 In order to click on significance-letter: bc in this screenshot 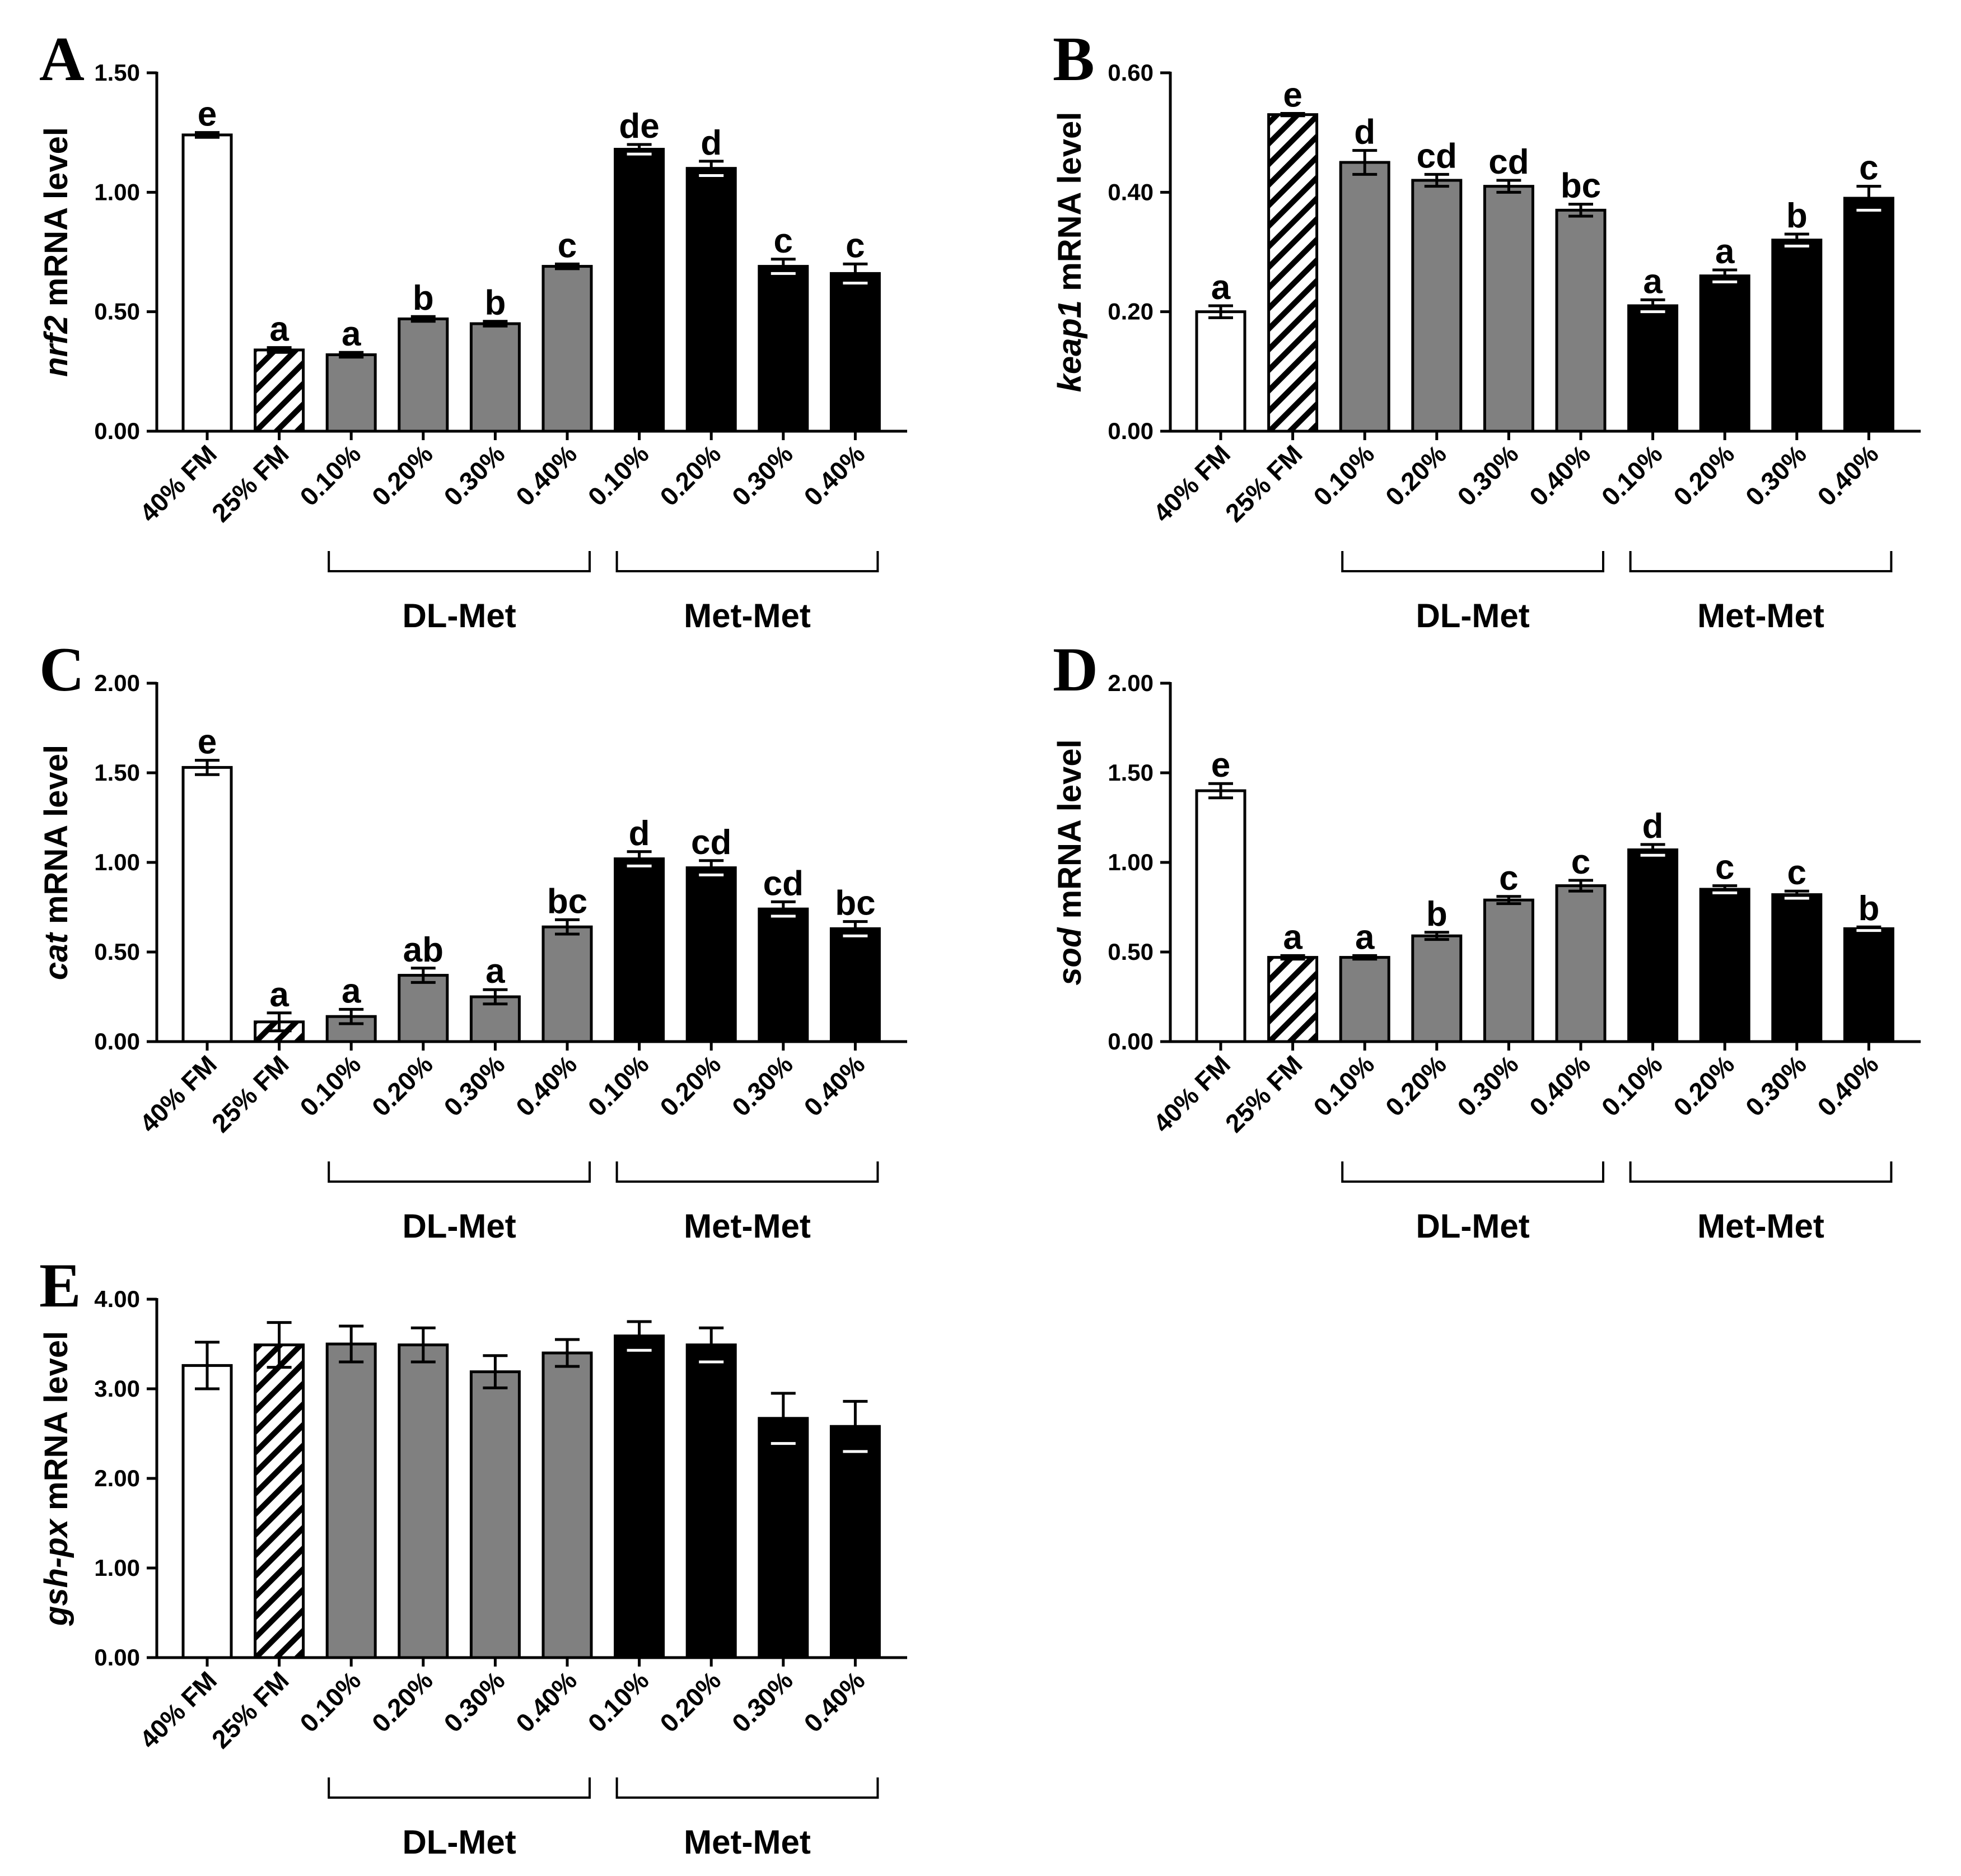, I will do `click(855, 904)`.